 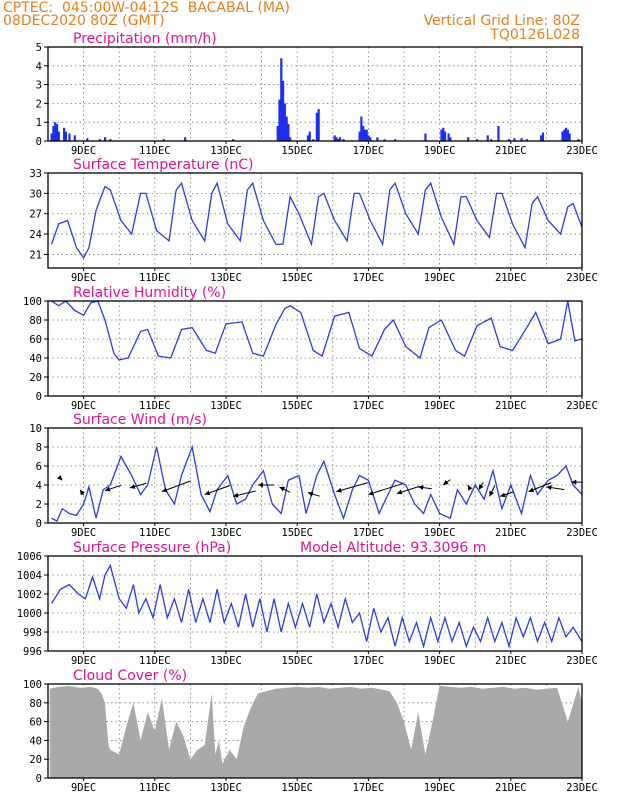 I want to click on series-rh, so click(x=316, y=331).